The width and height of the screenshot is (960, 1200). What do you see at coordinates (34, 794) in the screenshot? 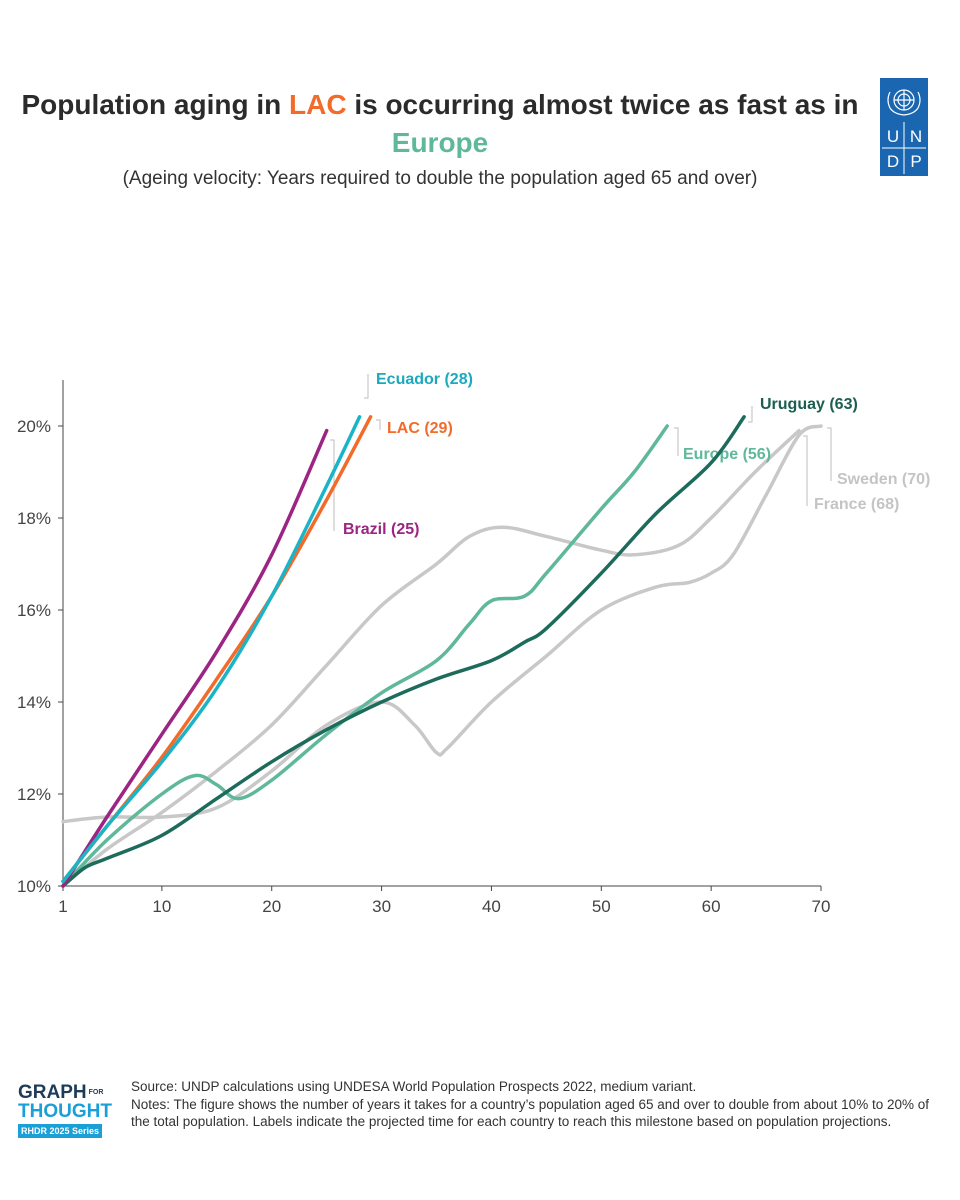
I see `y-tick-label: 12%` at bounding box center [34, 794].